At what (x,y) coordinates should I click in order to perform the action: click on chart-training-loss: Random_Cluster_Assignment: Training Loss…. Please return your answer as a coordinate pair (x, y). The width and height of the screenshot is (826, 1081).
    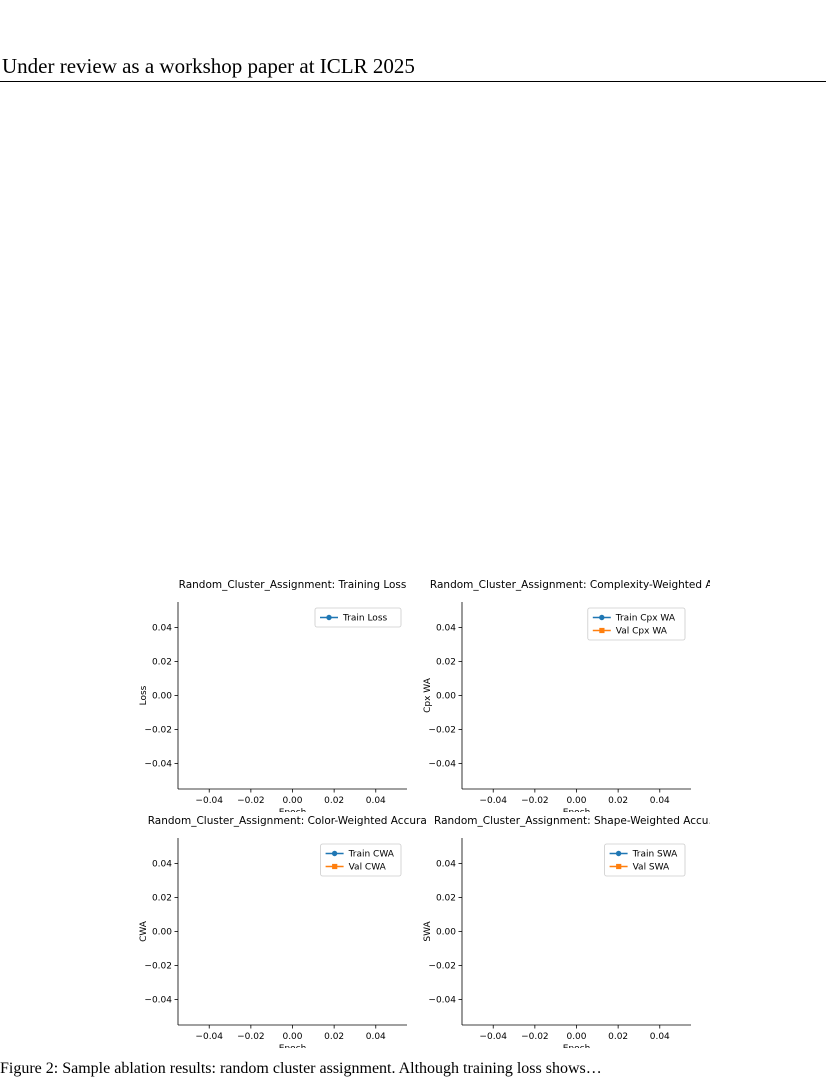
    Looking at the image, I should click on (273, 695).